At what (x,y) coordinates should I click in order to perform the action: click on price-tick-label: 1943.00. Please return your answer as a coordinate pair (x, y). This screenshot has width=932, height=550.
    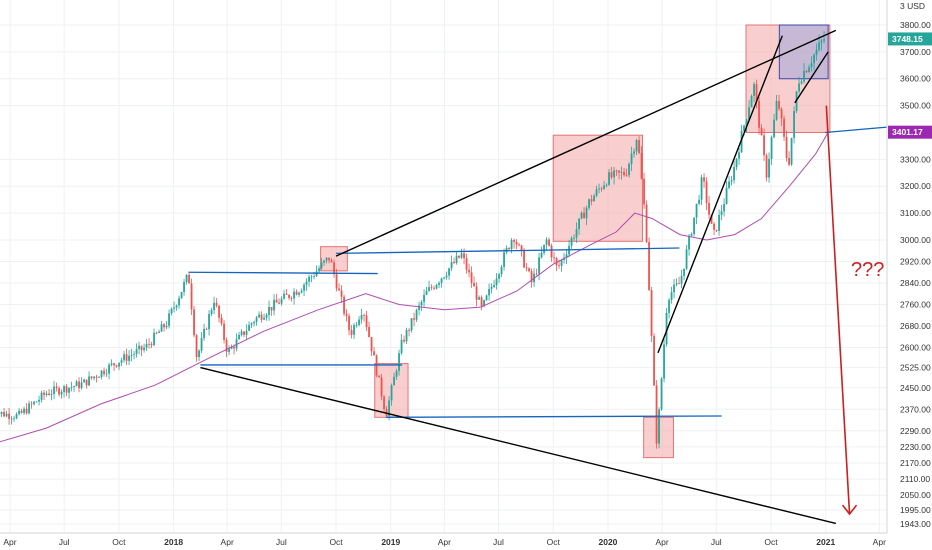
    Looking at the image, I should click on (915, 524).